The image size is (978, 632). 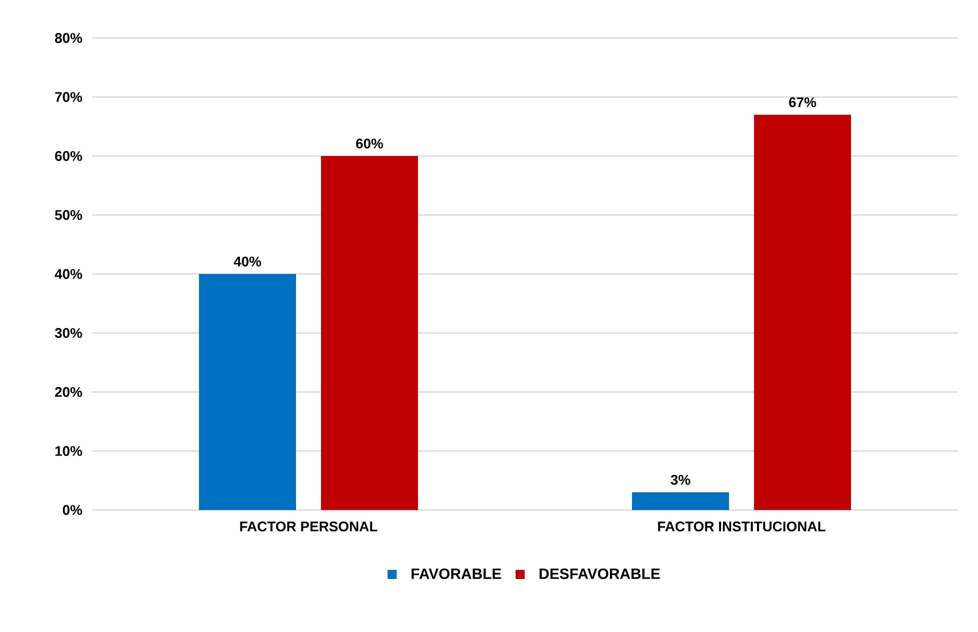 I want to click on data-label: 67%, so click(x=802, y=102).